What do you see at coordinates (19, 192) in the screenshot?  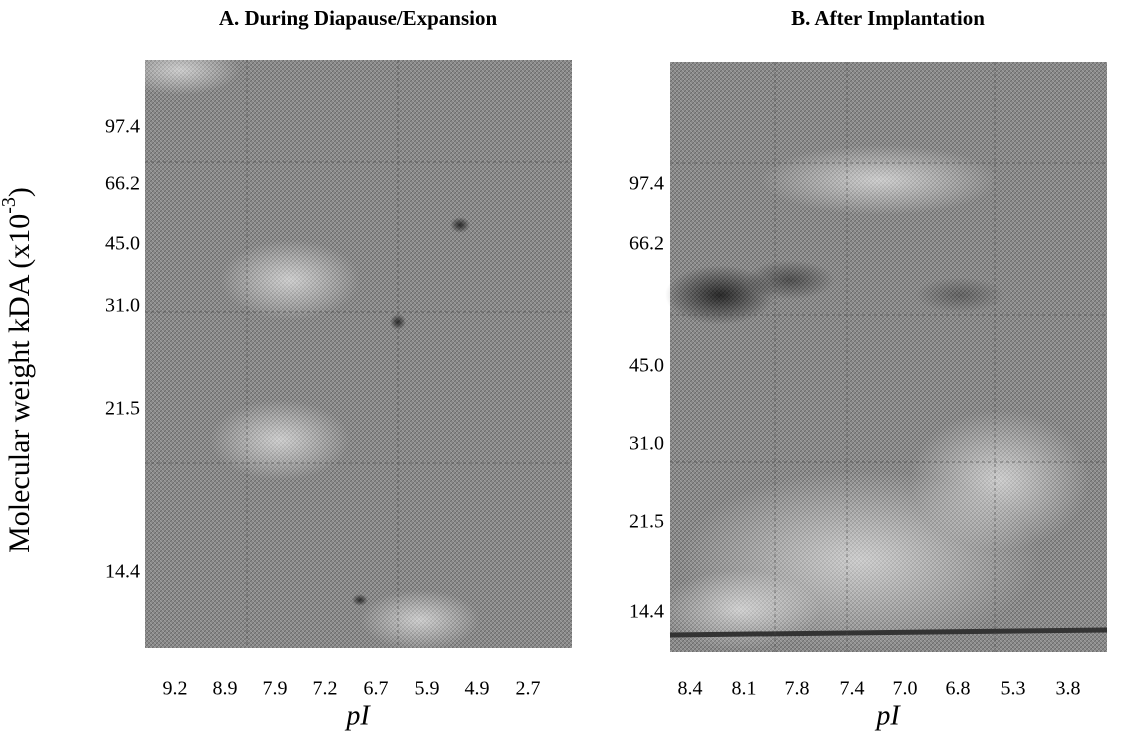 I see `y-axis-label-close: )` at bounding box center [19, 192].